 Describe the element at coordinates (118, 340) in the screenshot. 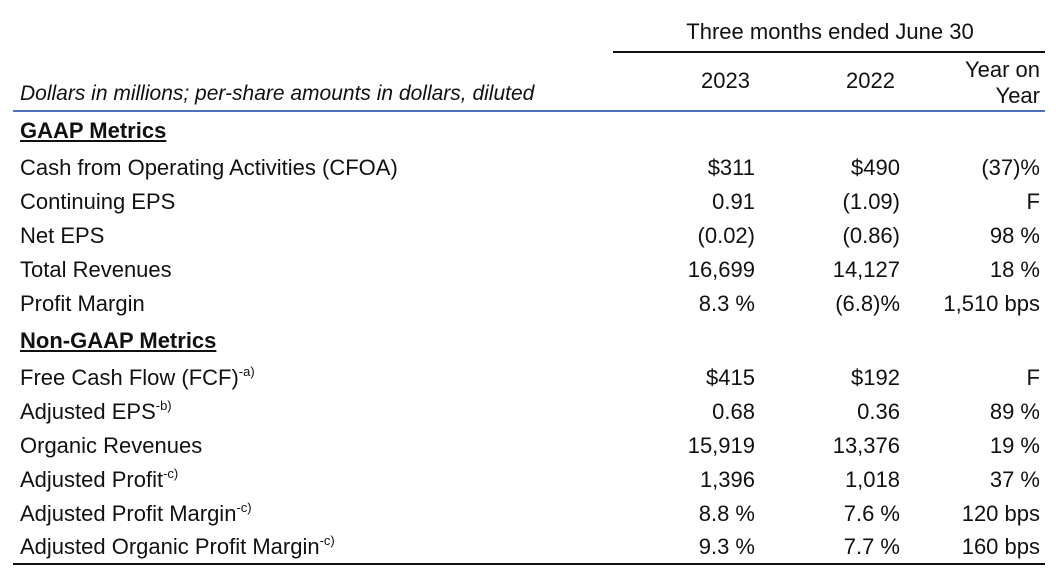

I see `section-title: Non-GAAP Metrics` at that location.